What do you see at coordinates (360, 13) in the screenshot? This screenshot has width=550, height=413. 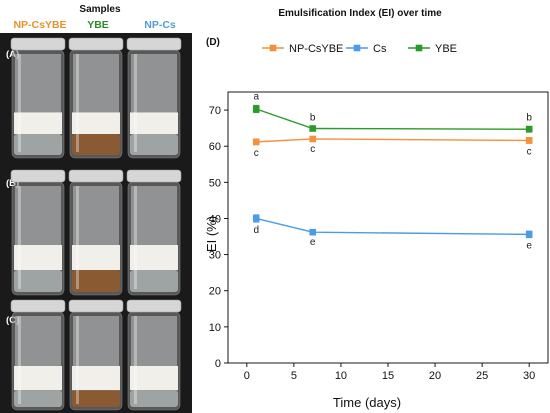 I see `chart-title: Emulsification Index (EI) over time` at bounding box center [360, 13].